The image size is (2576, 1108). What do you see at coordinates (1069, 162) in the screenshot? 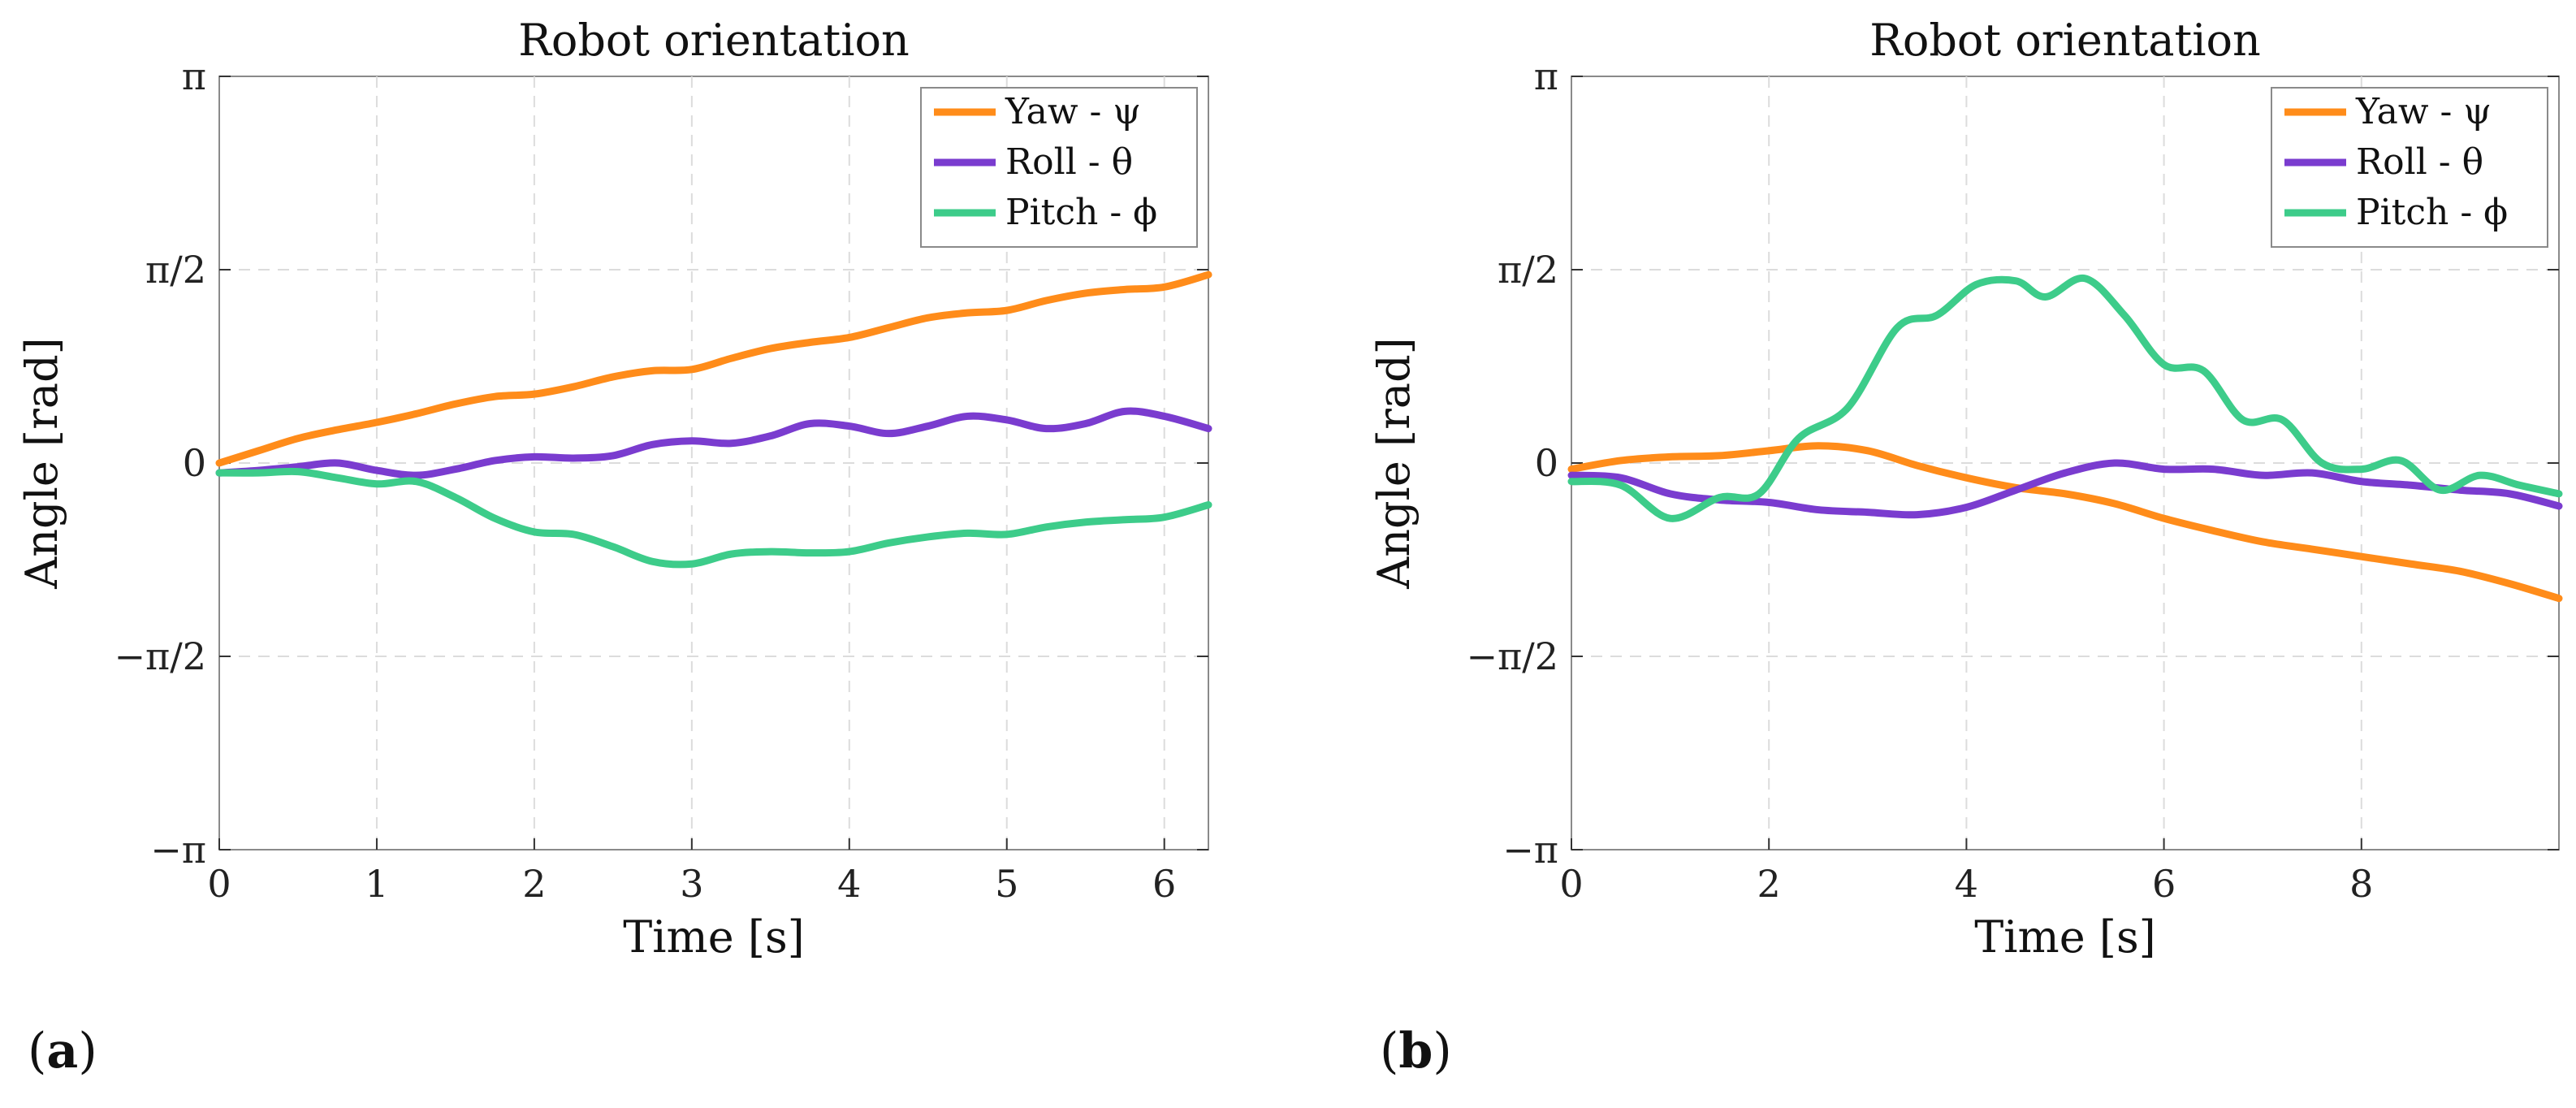
I see `legend-label-a-1: Roll - θ` at bounding box center [1069, 162].